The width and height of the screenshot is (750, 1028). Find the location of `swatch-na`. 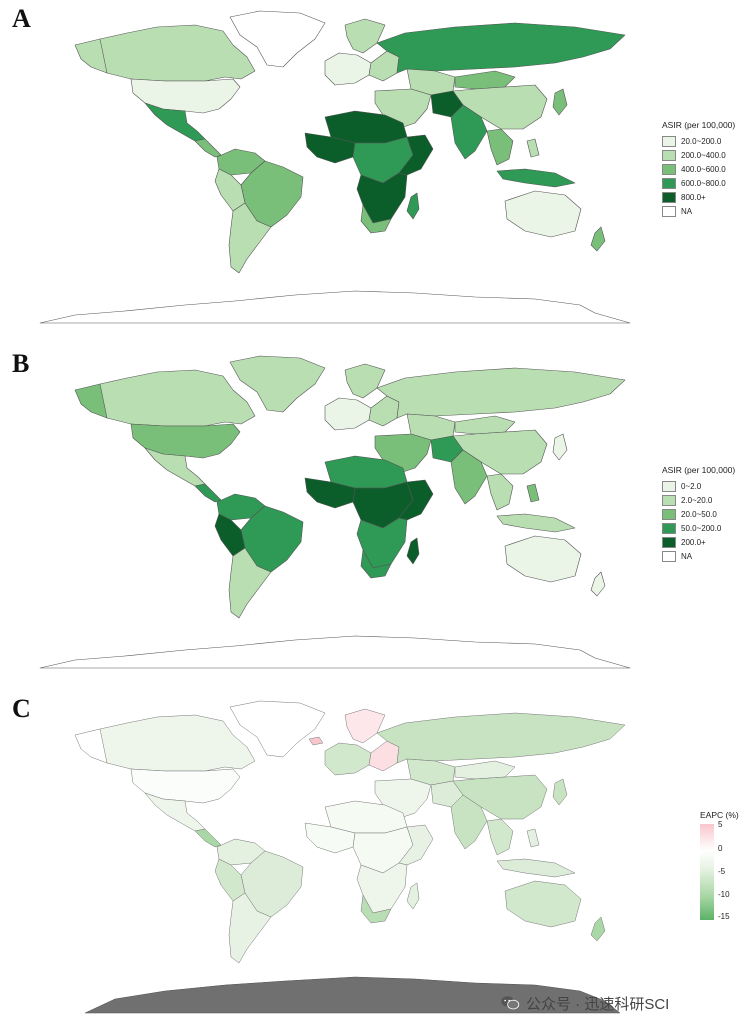

swatch-na is located at coordinates (669, 556).